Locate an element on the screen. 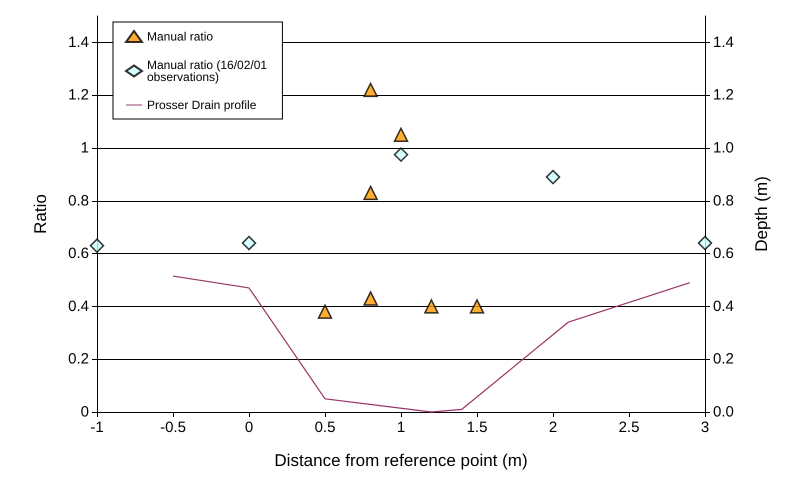 The width and height of the screenshot is (796, 490). y2-axis-title: Depth (m) is located at coordinates (761, 214).